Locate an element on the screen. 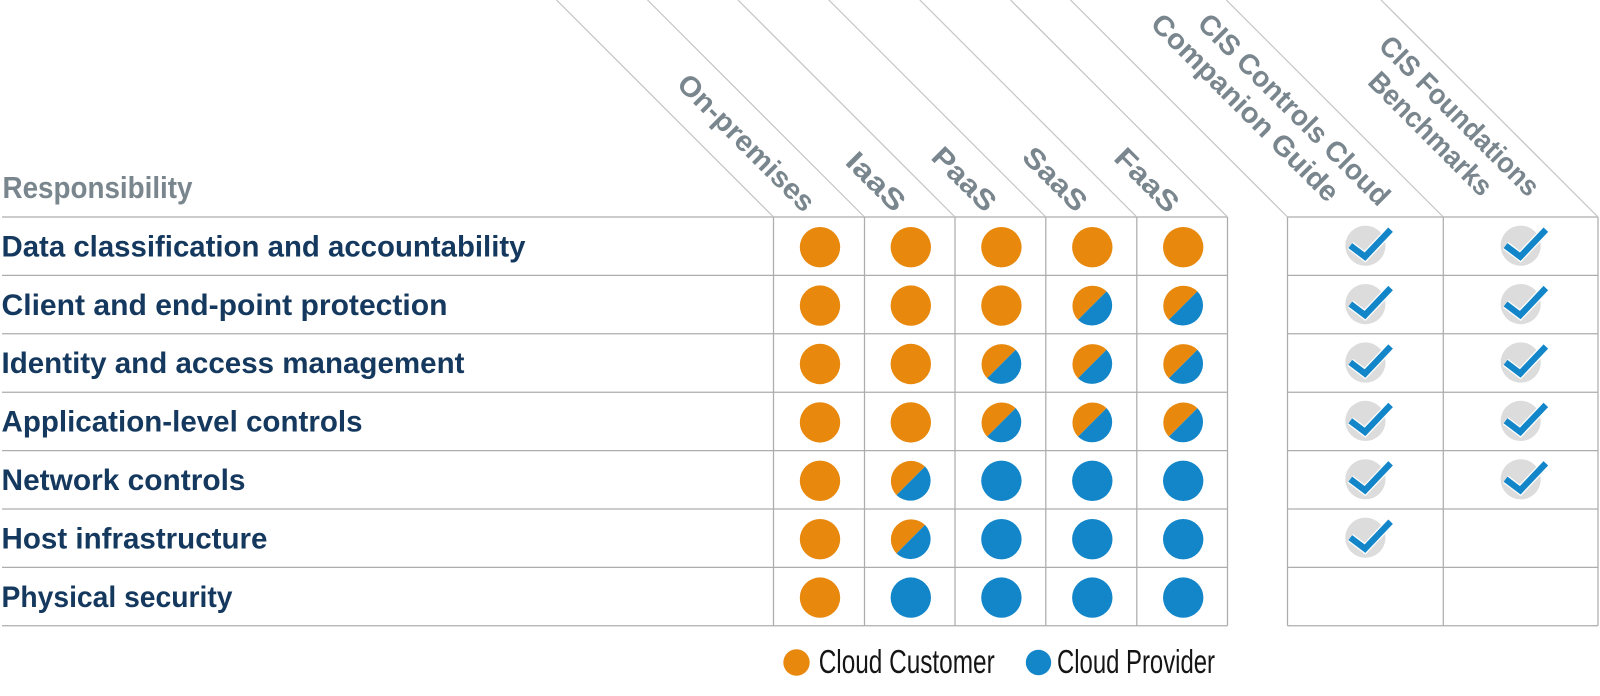  svg-text: Cloud Customer is located at coordinates (907, 661).